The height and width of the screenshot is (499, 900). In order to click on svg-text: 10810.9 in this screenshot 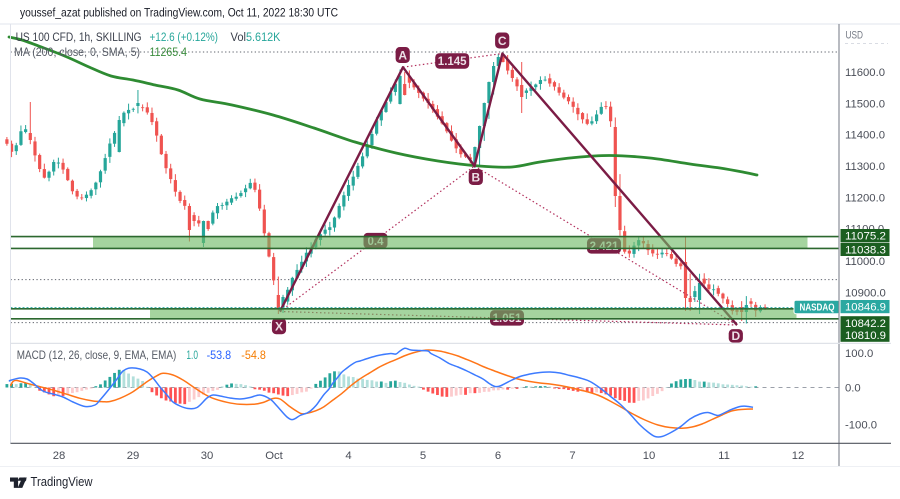, I will do `click(865, 336)`.